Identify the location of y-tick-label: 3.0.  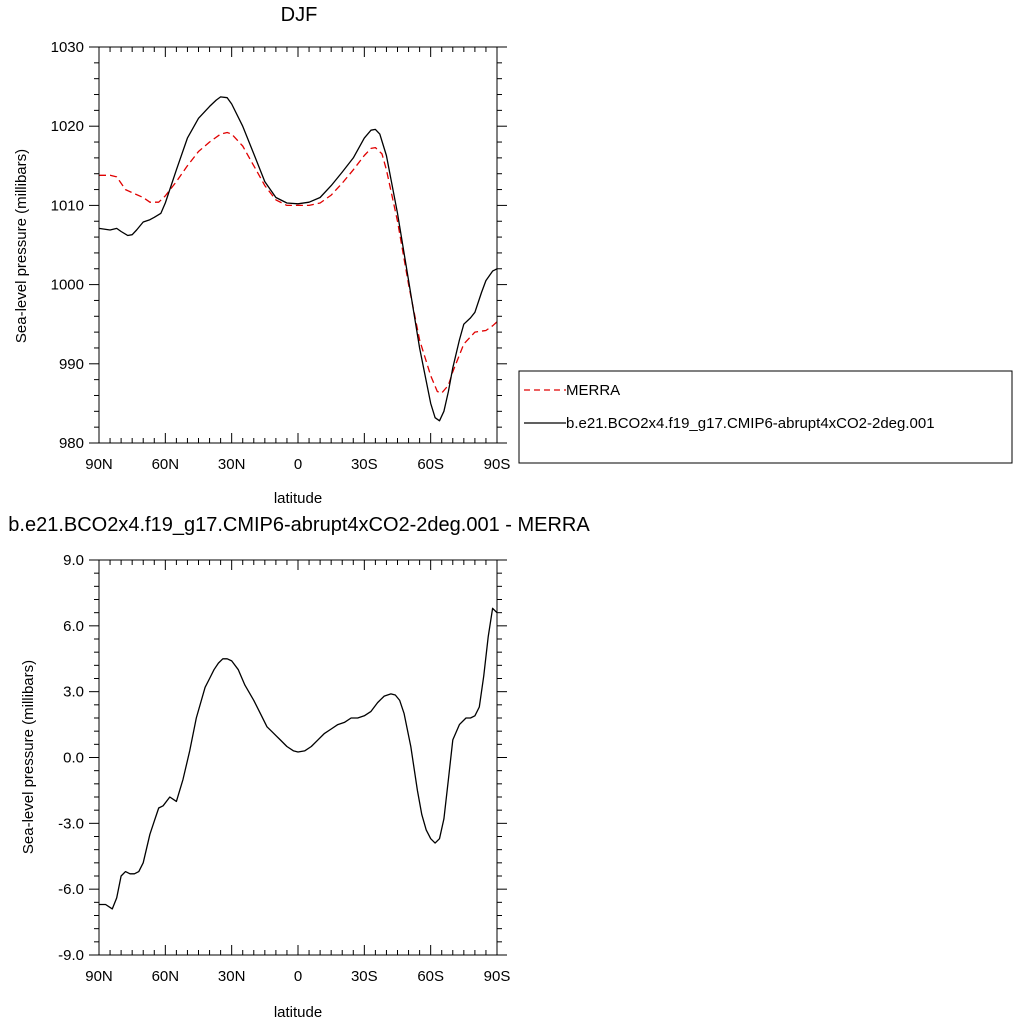
(73, 692).